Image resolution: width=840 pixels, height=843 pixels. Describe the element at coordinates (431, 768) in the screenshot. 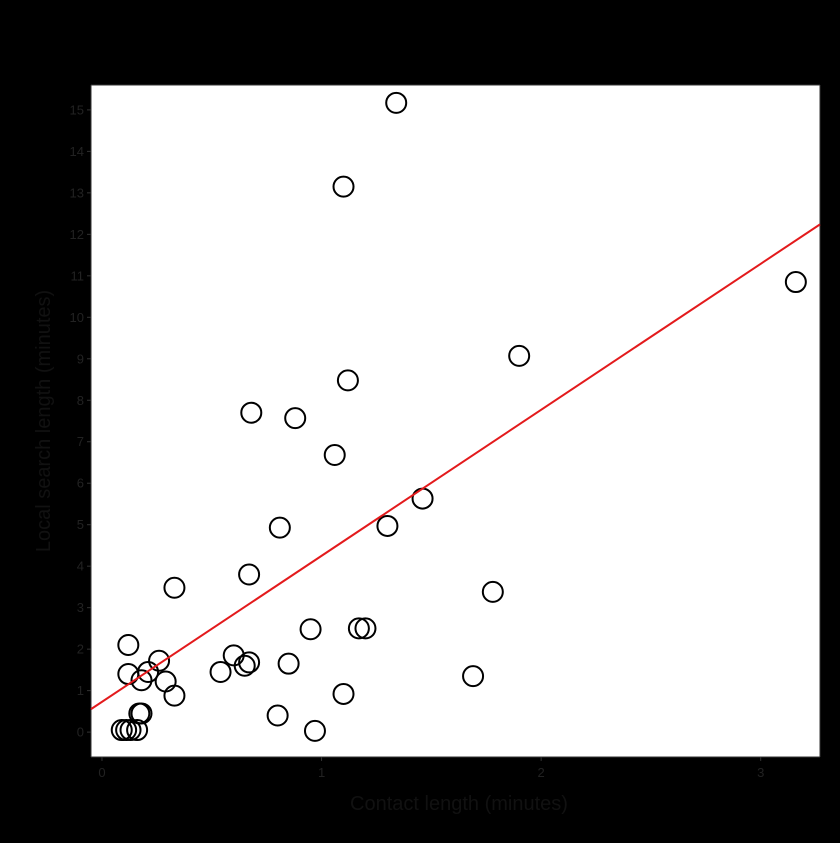

I see `x-axis-ticks: 0 1 2 3` at that location.